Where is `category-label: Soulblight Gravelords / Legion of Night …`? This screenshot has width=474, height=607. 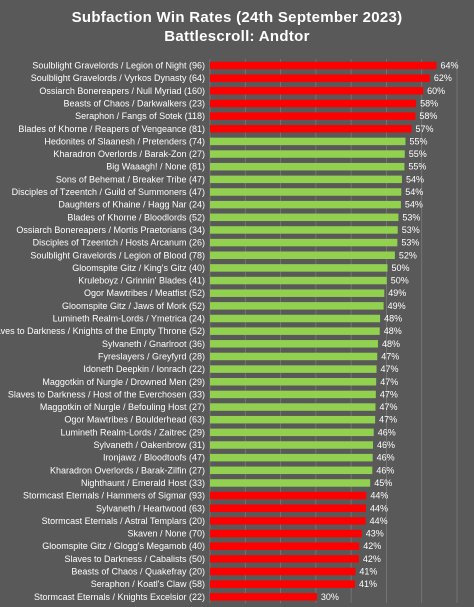 category-label: Soulblight Gravelords / Legion of Night … is located at coordinates (118, 66).